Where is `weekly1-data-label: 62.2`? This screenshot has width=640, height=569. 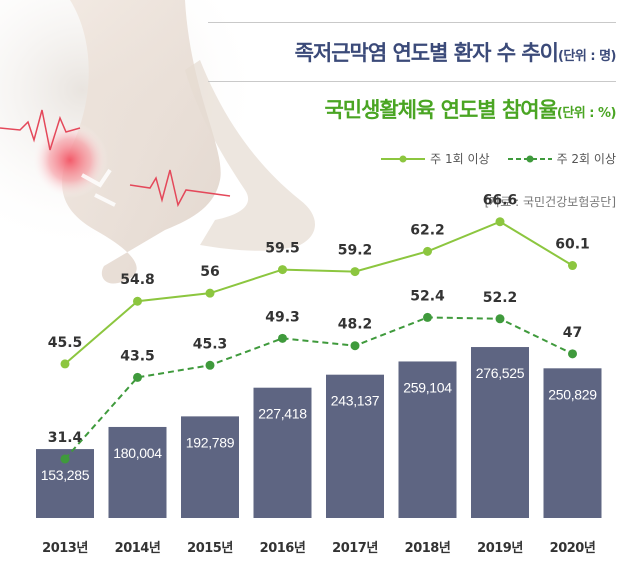
weekly1-data-label: 62.2 is located at coordinates (427, 230).